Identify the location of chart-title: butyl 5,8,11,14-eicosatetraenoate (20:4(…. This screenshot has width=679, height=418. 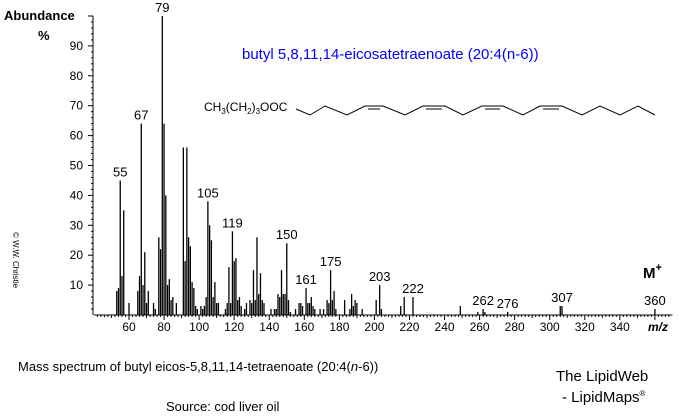
(390, 54).